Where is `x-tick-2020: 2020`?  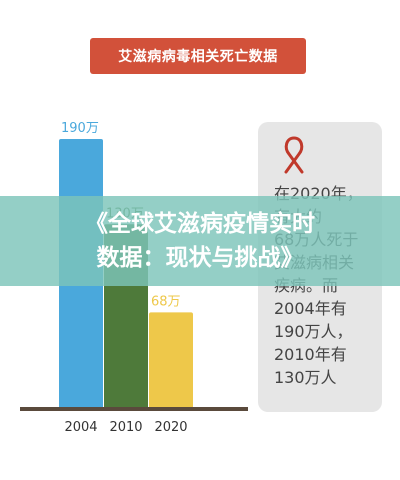
x-tick-2020: 2020 is located at coordinates (170, 427).